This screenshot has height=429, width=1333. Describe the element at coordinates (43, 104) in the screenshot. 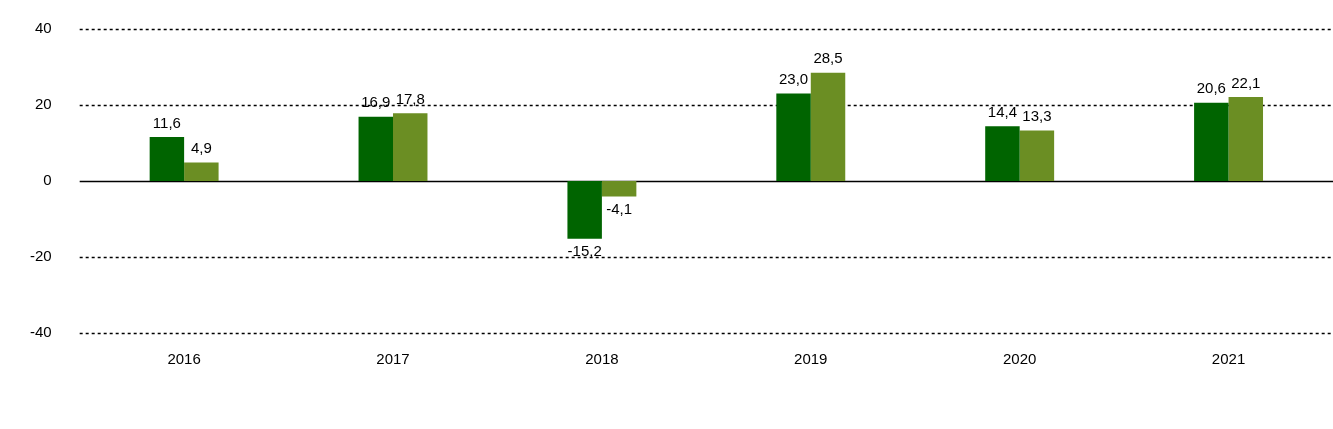

I see `y-tick-label: 20` at that location.